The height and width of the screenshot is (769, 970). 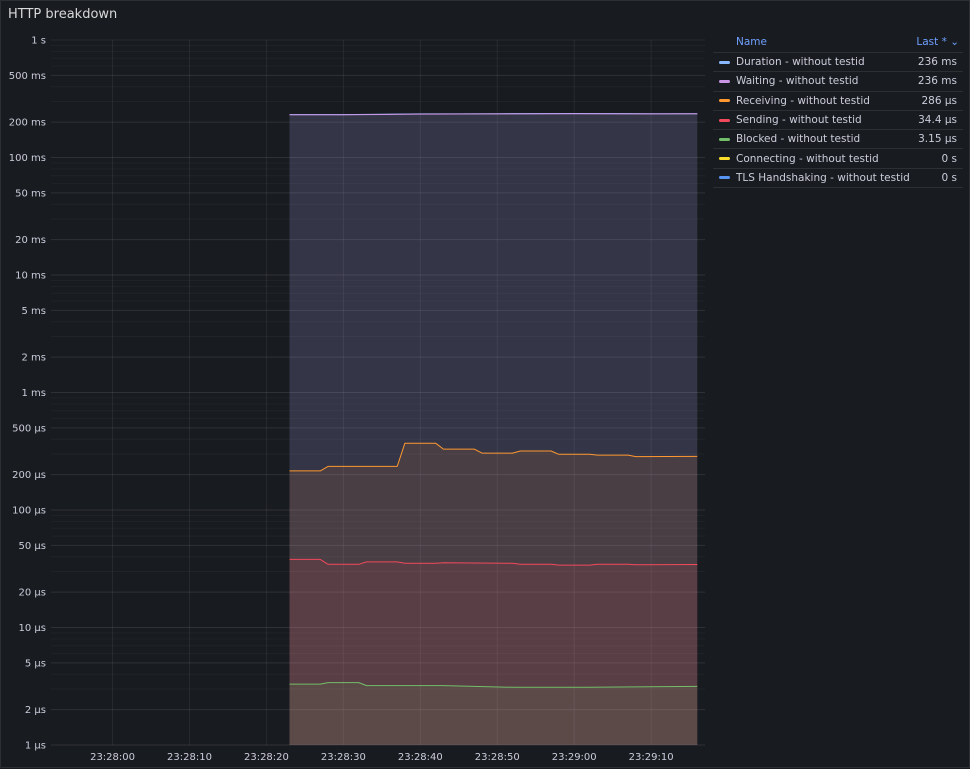 I want to click on legend-row: Receiving - without testid 286 µs, so click(x=838, y=101).